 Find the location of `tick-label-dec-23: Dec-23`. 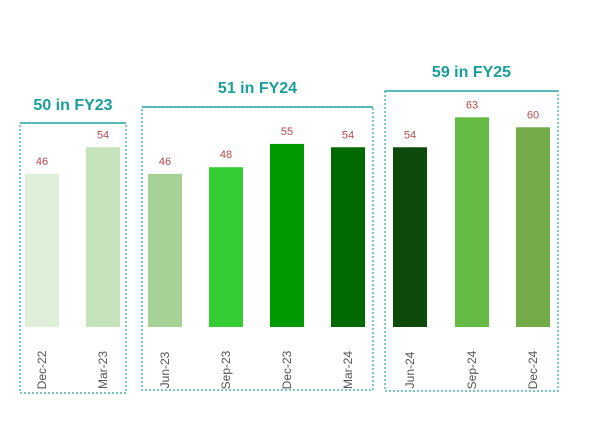

tick-label-dec-23: Dec-23 is located at coordinates (287, 369).